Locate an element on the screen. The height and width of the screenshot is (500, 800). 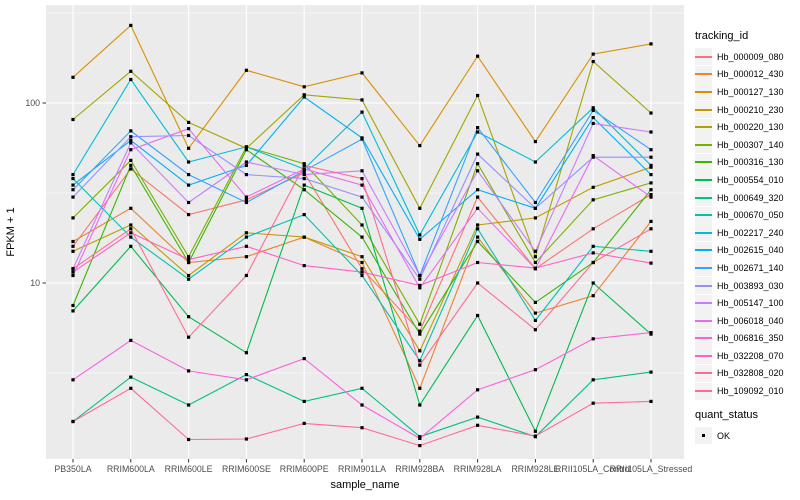
x-tick-label: RRIM901LA is located at coordinates (362, 469).